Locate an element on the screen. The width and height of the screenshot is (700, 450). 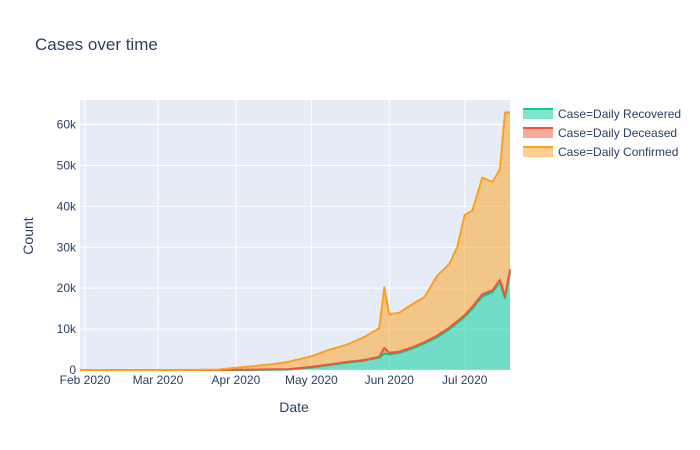
legend-item-case-daily-deceased: Case=Daily Deceased is located at coordinates (600, 133).